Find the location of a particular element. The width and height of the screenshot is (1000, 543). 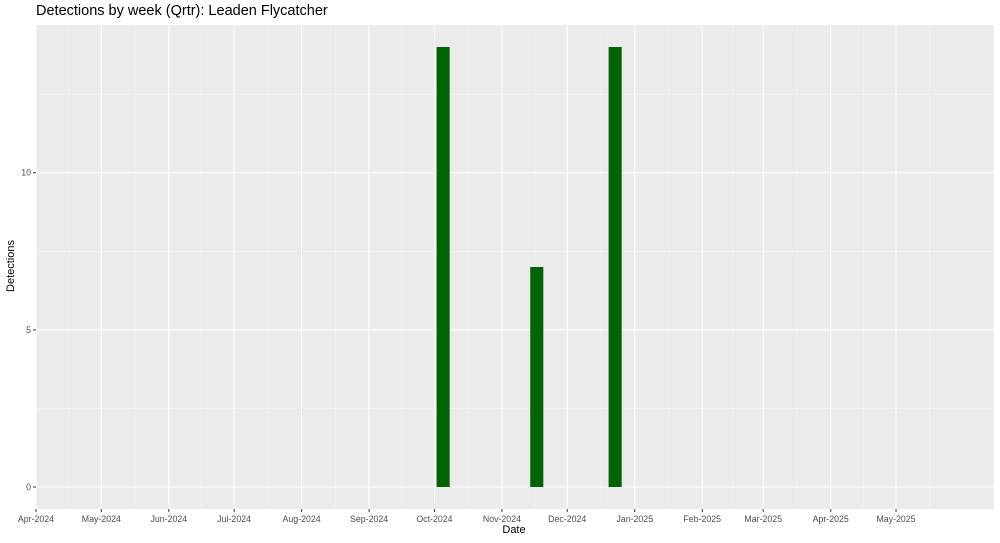

y-tick-label: 5 is located at coordinates (28, 330).